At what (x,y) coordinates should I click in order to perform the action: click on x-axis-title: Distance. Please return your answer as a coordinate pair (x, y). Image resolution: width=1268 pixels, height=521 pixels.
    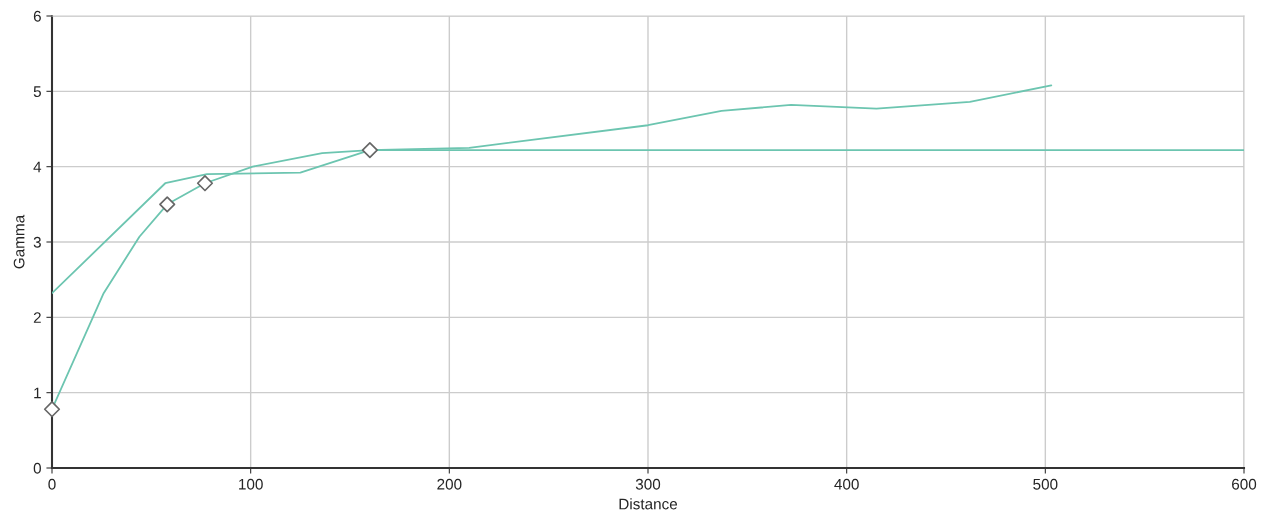
    Looking at the image, I should click on (648, 504).